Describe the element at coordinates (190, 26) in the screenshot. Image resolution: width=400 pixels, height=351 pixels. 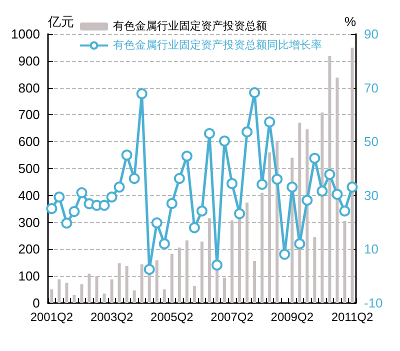
I see `legend-label: 有色金属行业固定资产投资总额` at that location.